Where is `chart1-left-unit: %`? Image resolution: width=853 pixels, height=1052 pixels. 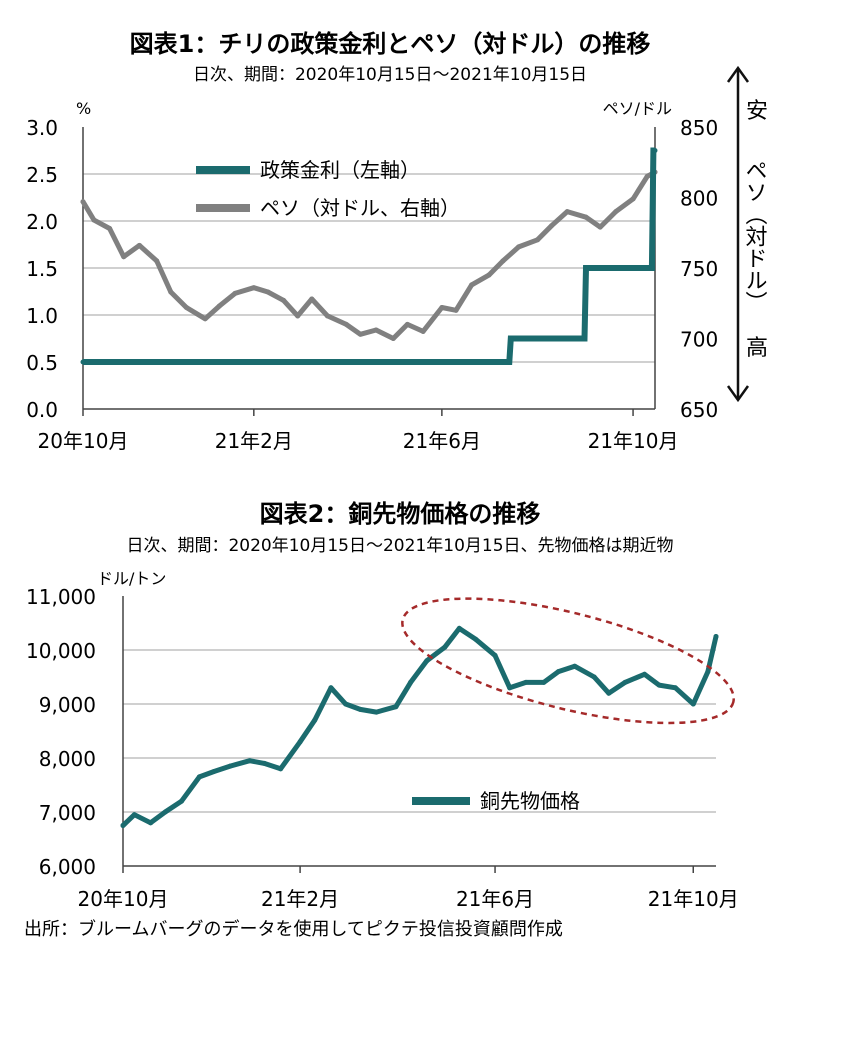 chart1-left-unit: % is located at coordinates (83, 108).